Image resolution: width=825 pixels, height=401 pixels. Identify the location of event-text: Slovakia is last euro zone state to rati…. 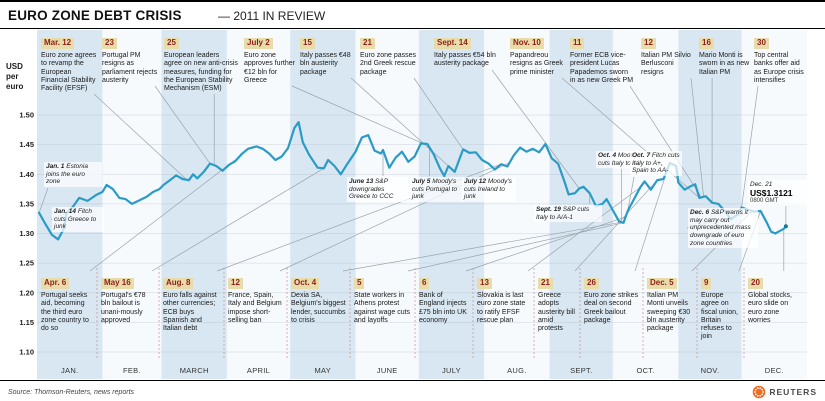
(501, 308).